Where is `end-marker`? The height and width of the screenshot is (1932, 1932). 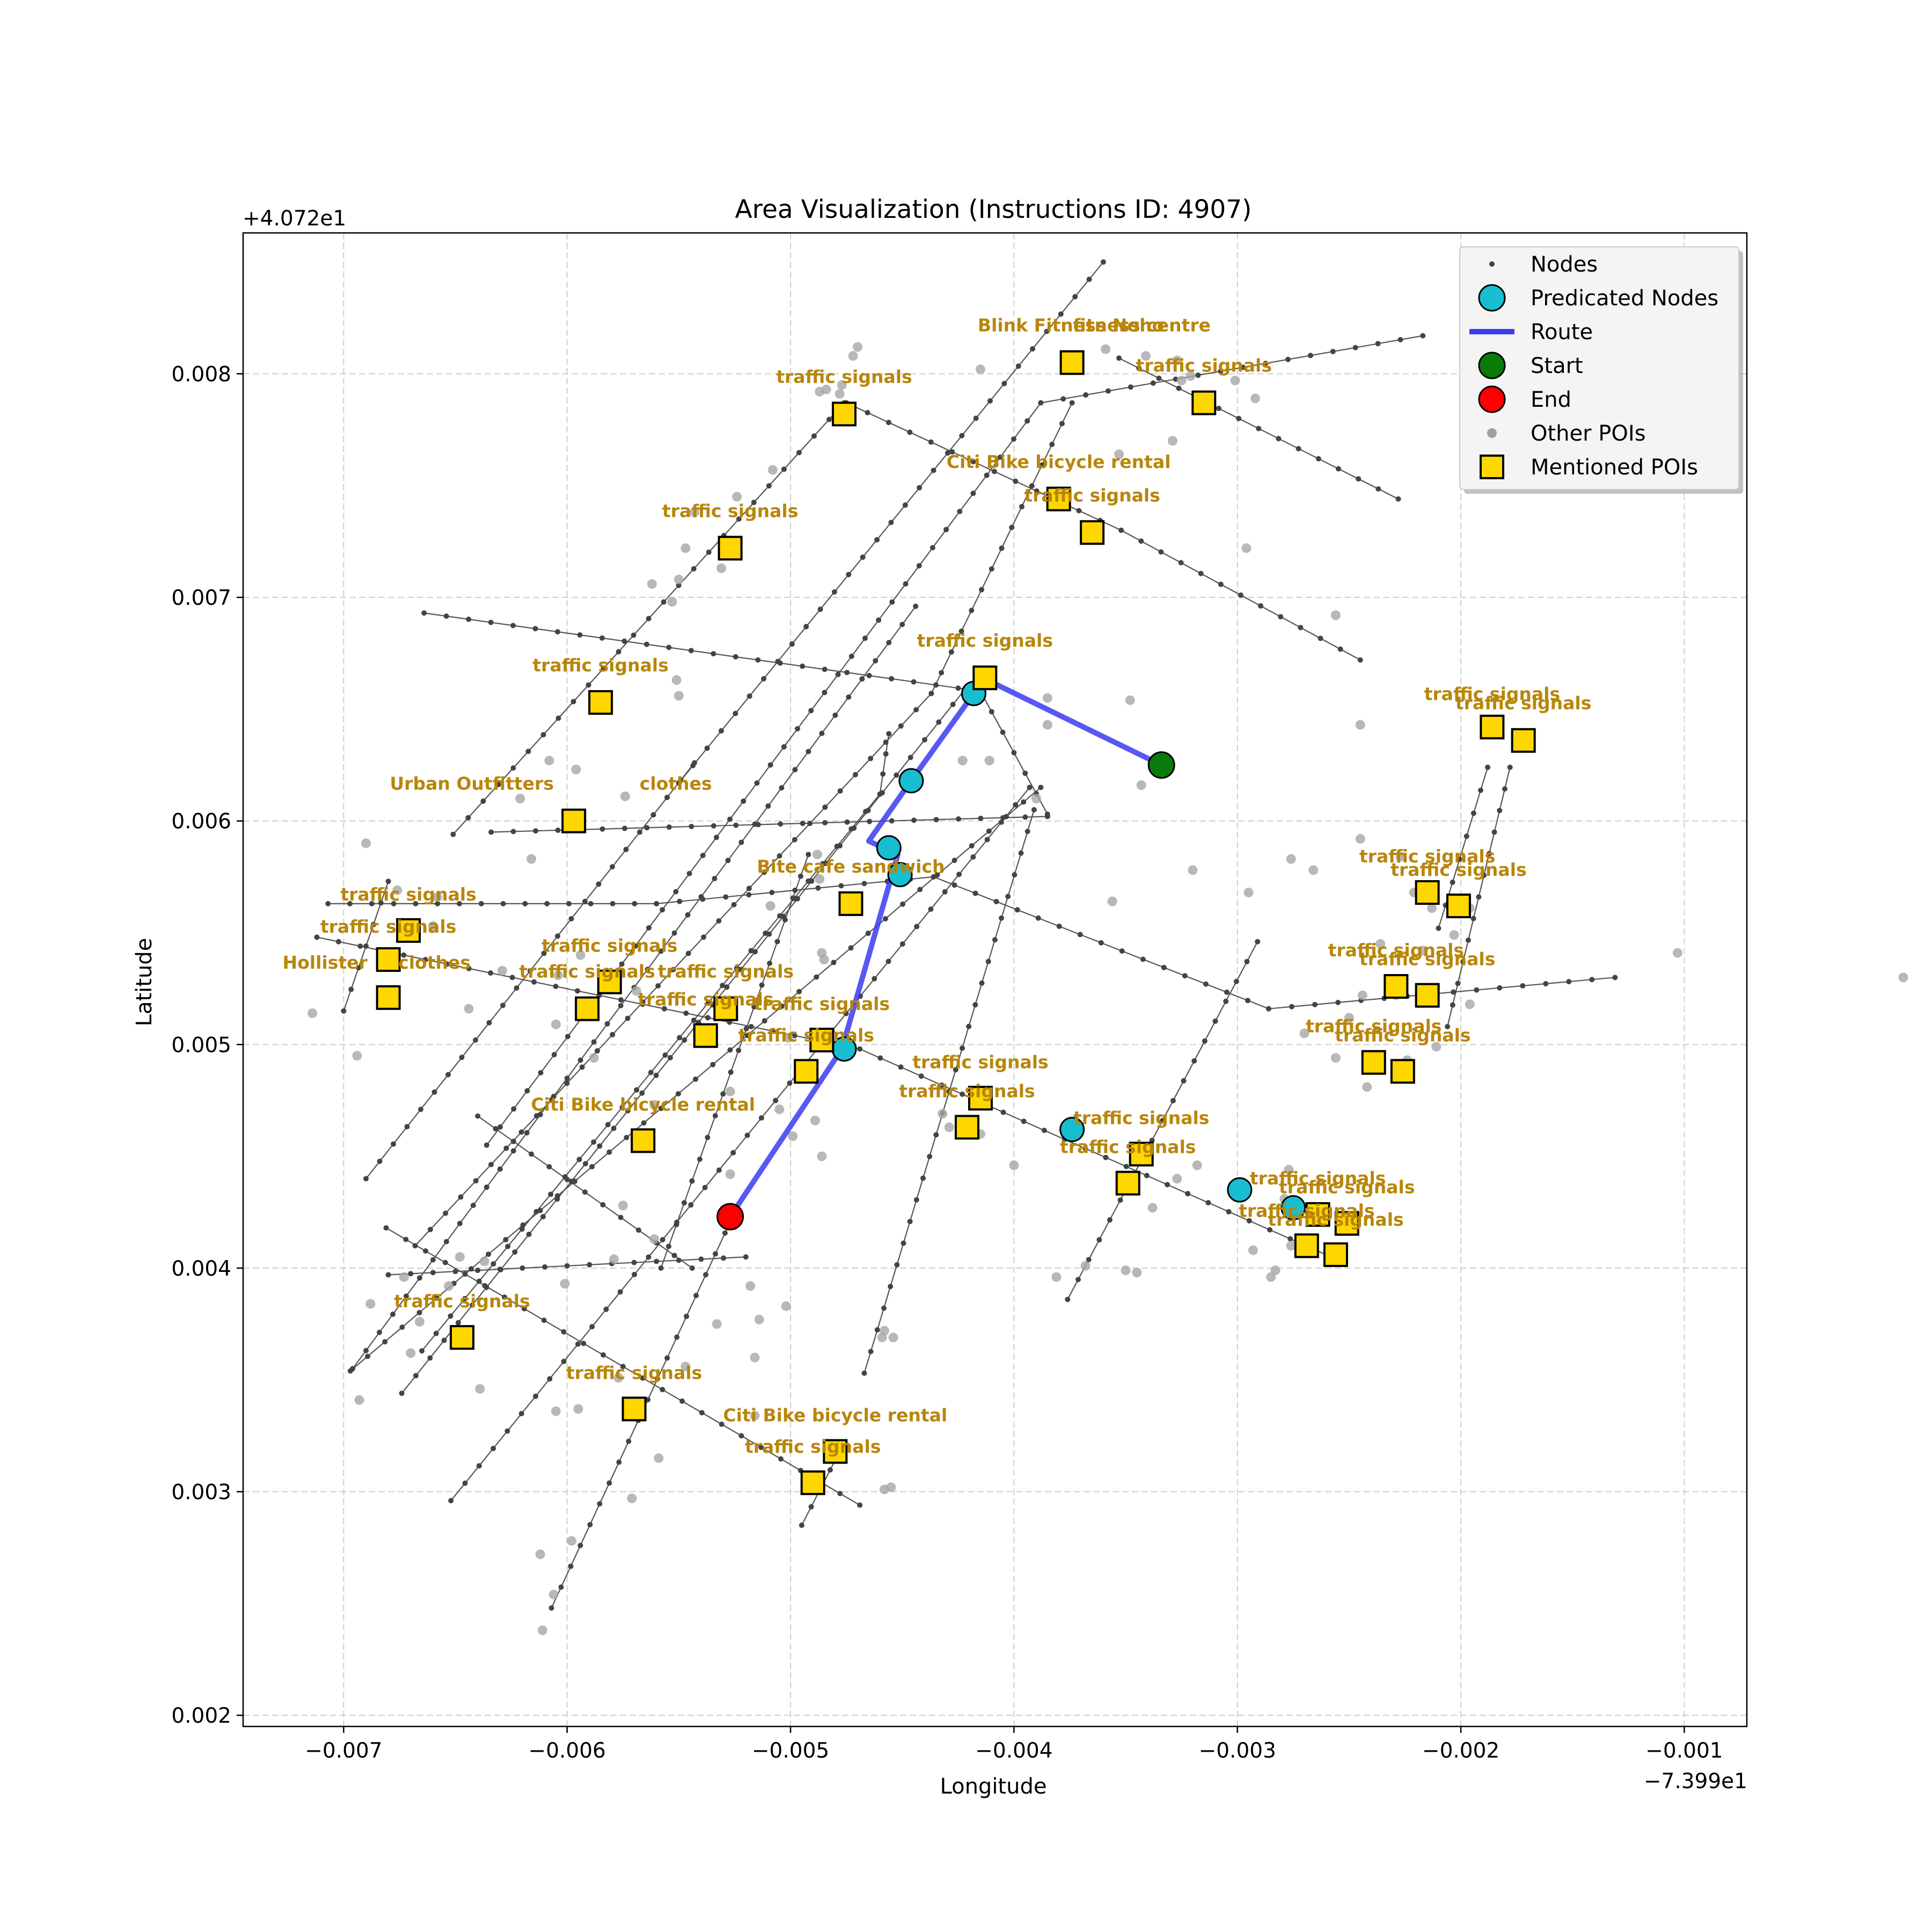 end-marker is located at coordinates (730, 1217).